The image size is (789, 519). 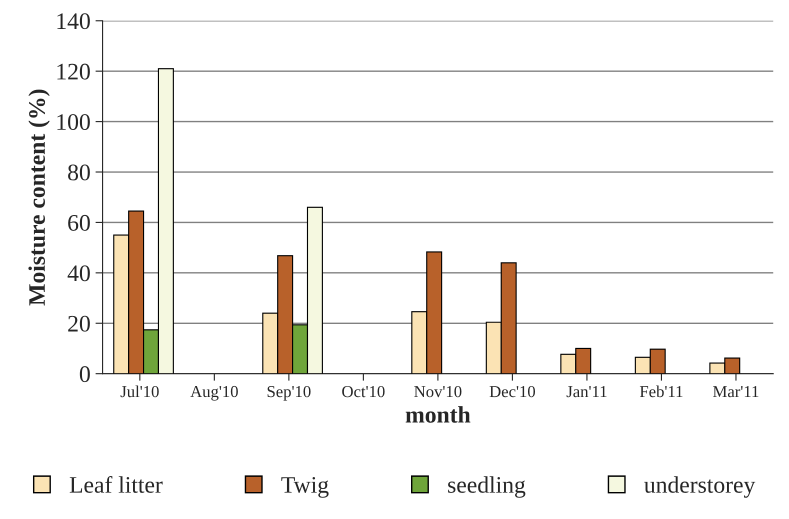 What do you see at coordinates (79, 324) in the screenshot?
I see `y-tick-label: 20` at bounding box center [79, 324].